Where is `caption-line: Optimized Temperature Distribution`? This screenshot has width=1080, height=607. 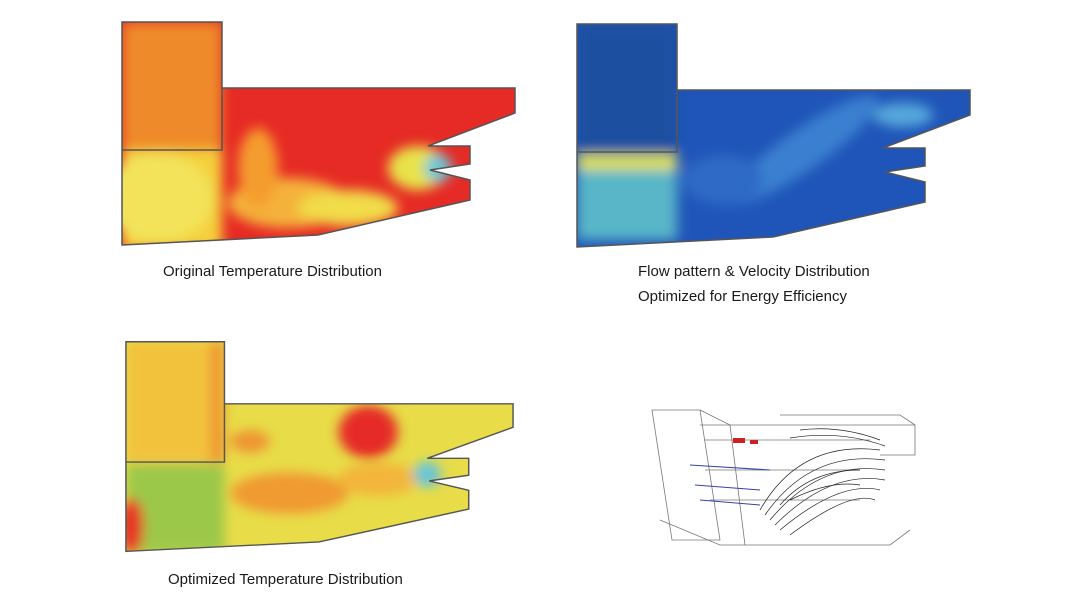 caption-line: Optimized Temperature Distribution is located at coordinates (285, 579).